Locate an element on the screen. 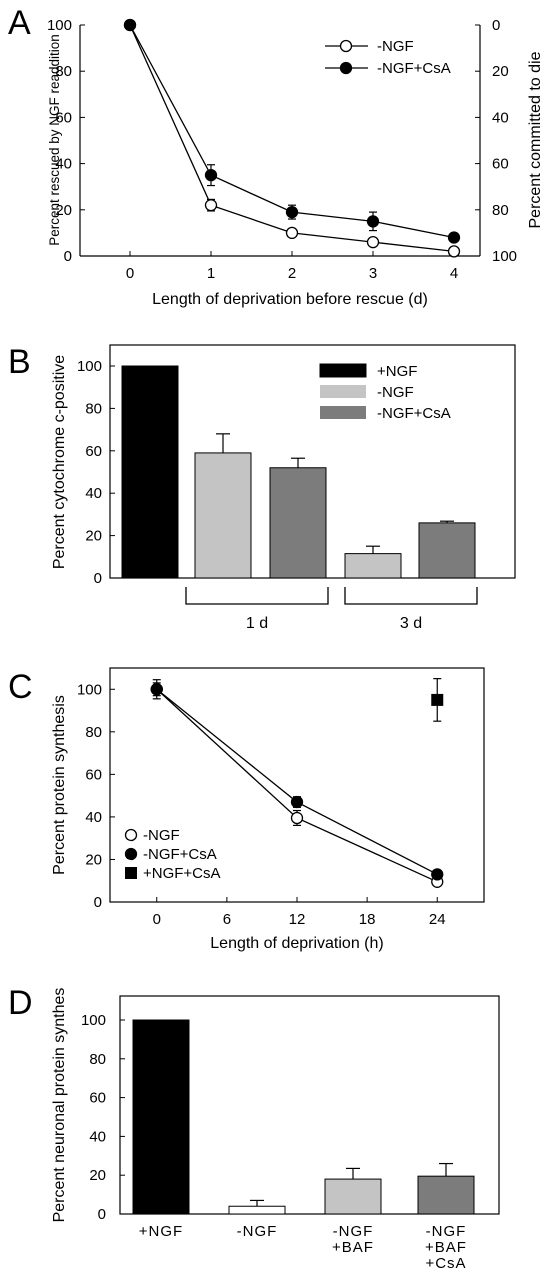 This screenshot has height=1280, width=549. x-tick-label: 0 is located at coordinates (130, 273).